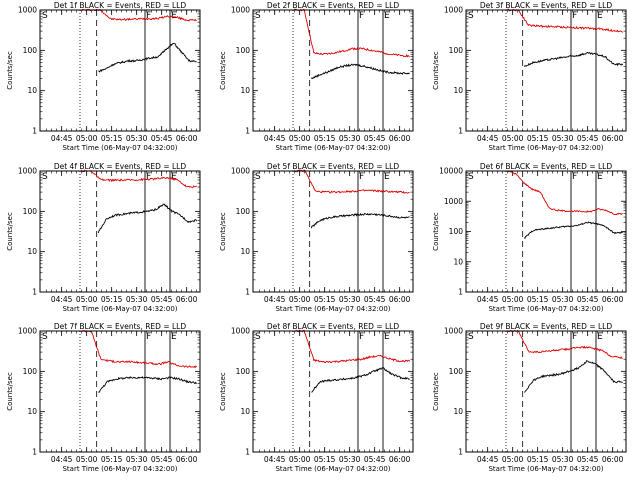 This screenshot has height=480, width=640. Describe the element at coordinates (120, 326) in the screenshot. I see `plot-title: Det 7f BLACK = Events, RED = LLD` at that location.